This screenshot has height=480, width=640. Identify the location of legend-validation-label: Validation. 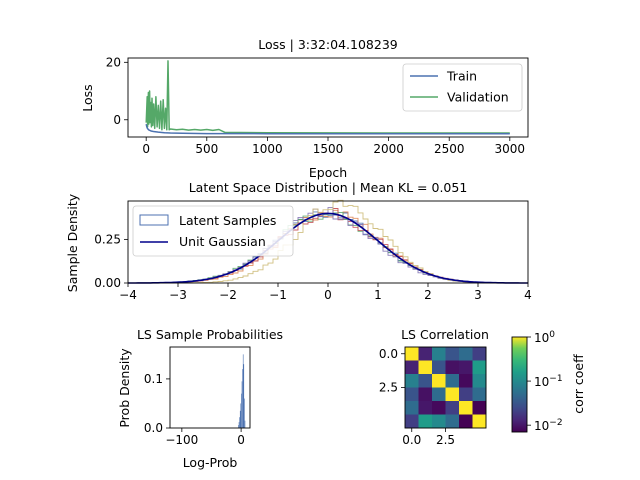
(478, 97).